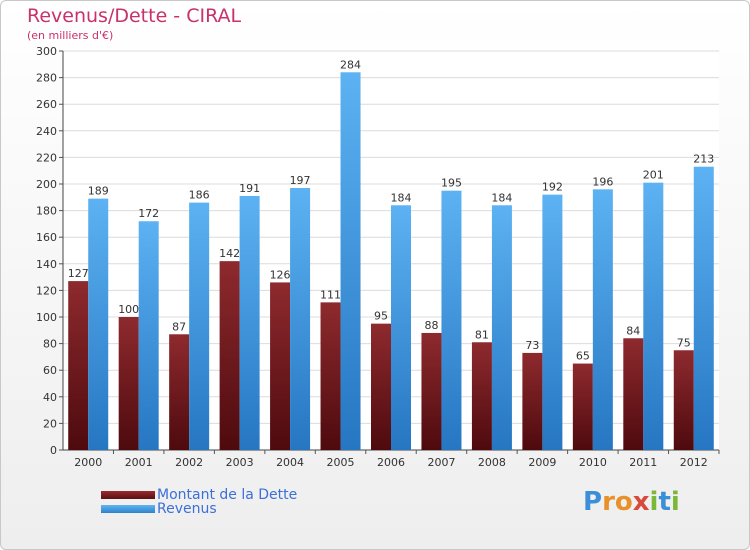 The height and width of the screenshot is (550, 750). Describe the element at coordinates (280, 274) in the screenshot. I see `data-label-dette: 126` at that location.